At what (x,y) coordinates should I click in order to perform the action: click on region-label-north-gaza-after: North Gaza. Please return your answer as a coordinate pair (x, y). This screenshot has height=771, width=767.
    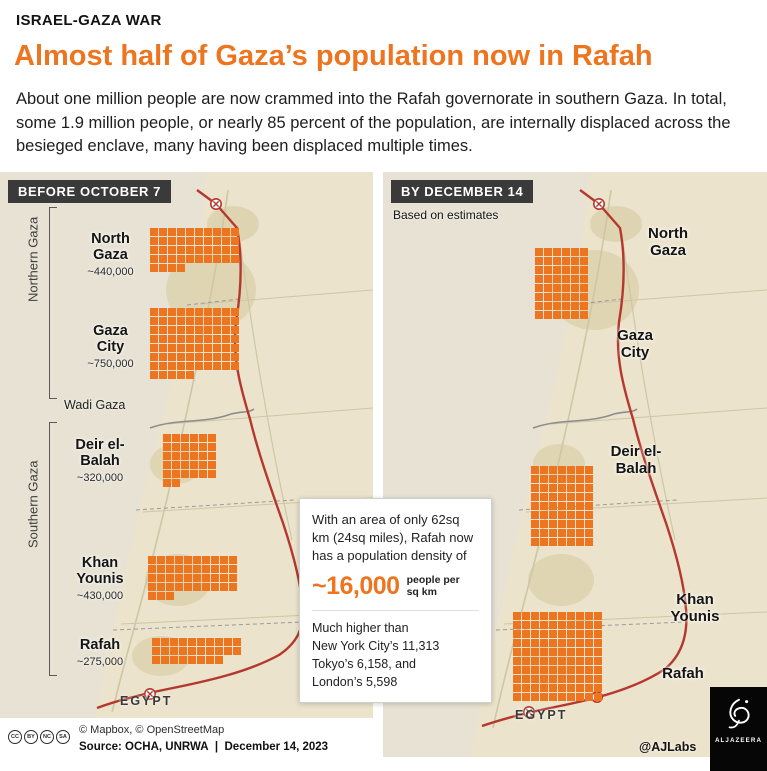
    Looking at the image, I should click on (668, 242).